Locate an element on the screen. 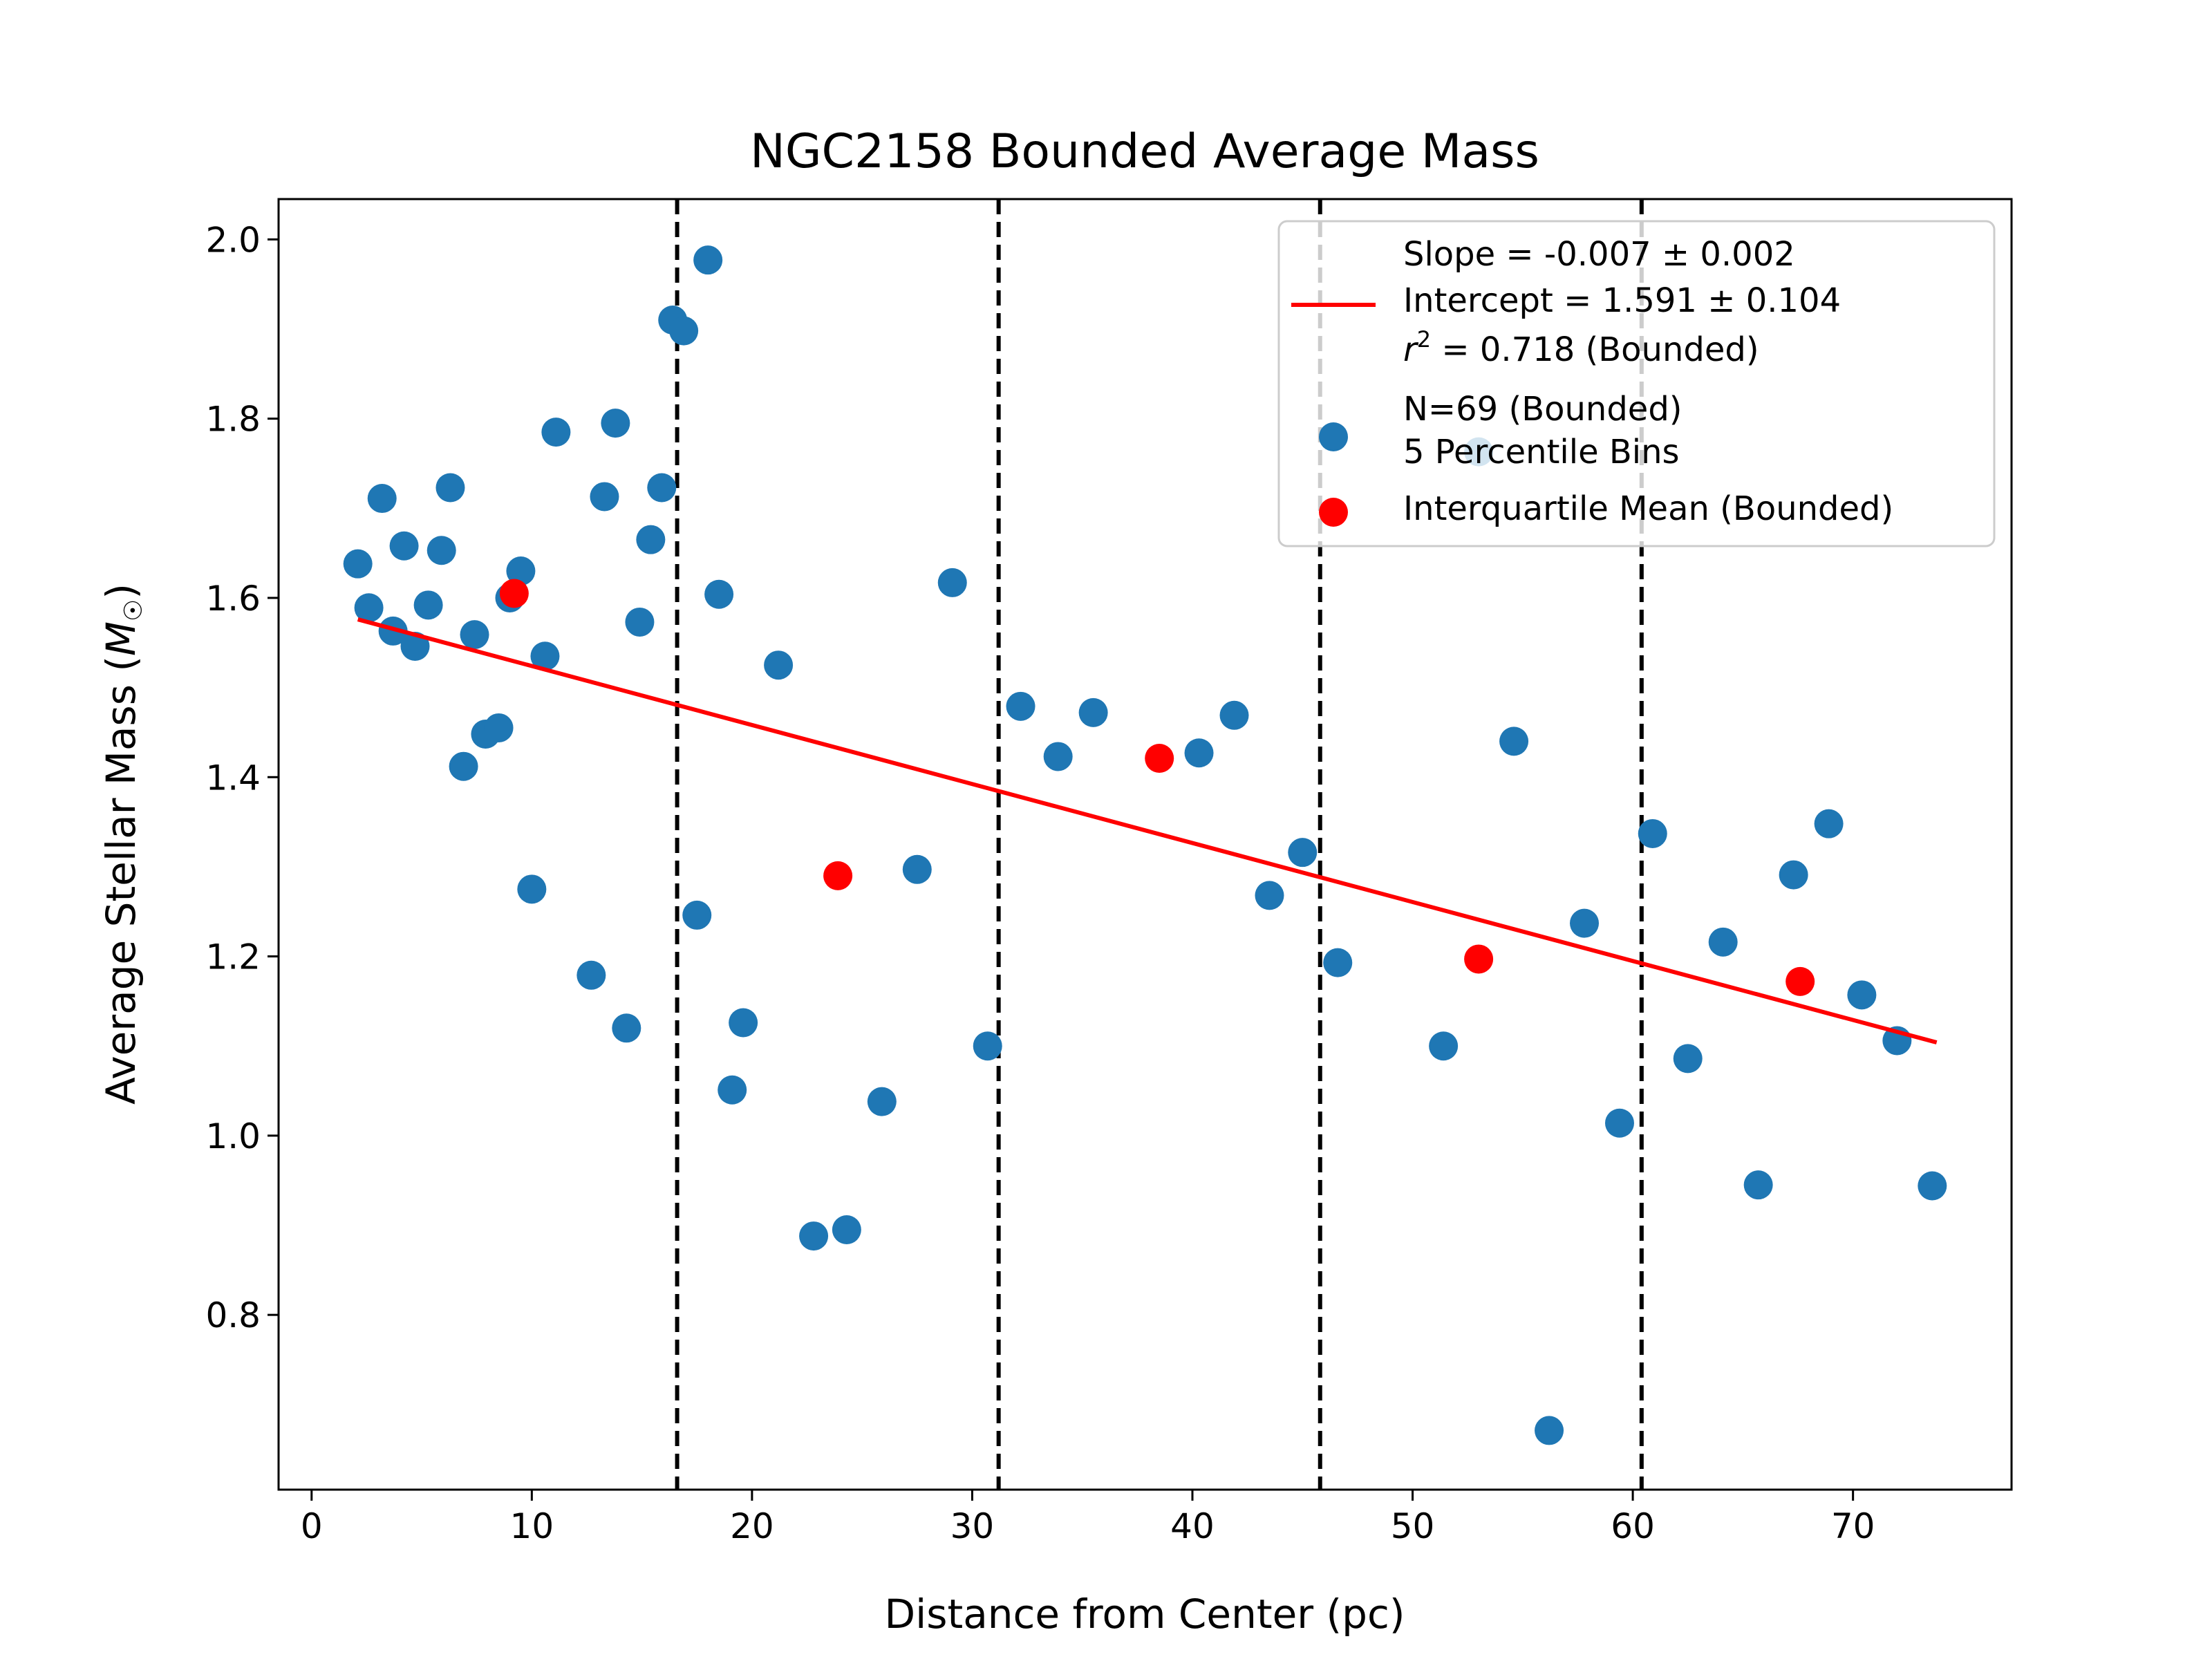 This screenshot has height=1659, width=2212. legend-means-swatch is located at coordinates (1333, 513).